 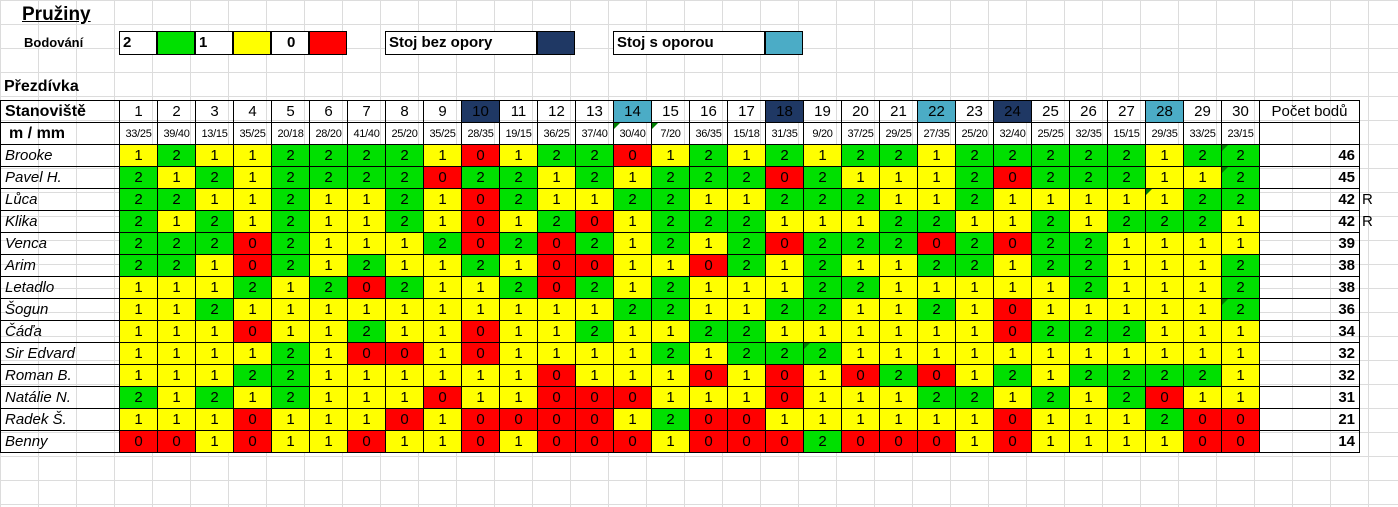 I want to click on player-name: Benny, so click(x=60, y=441).